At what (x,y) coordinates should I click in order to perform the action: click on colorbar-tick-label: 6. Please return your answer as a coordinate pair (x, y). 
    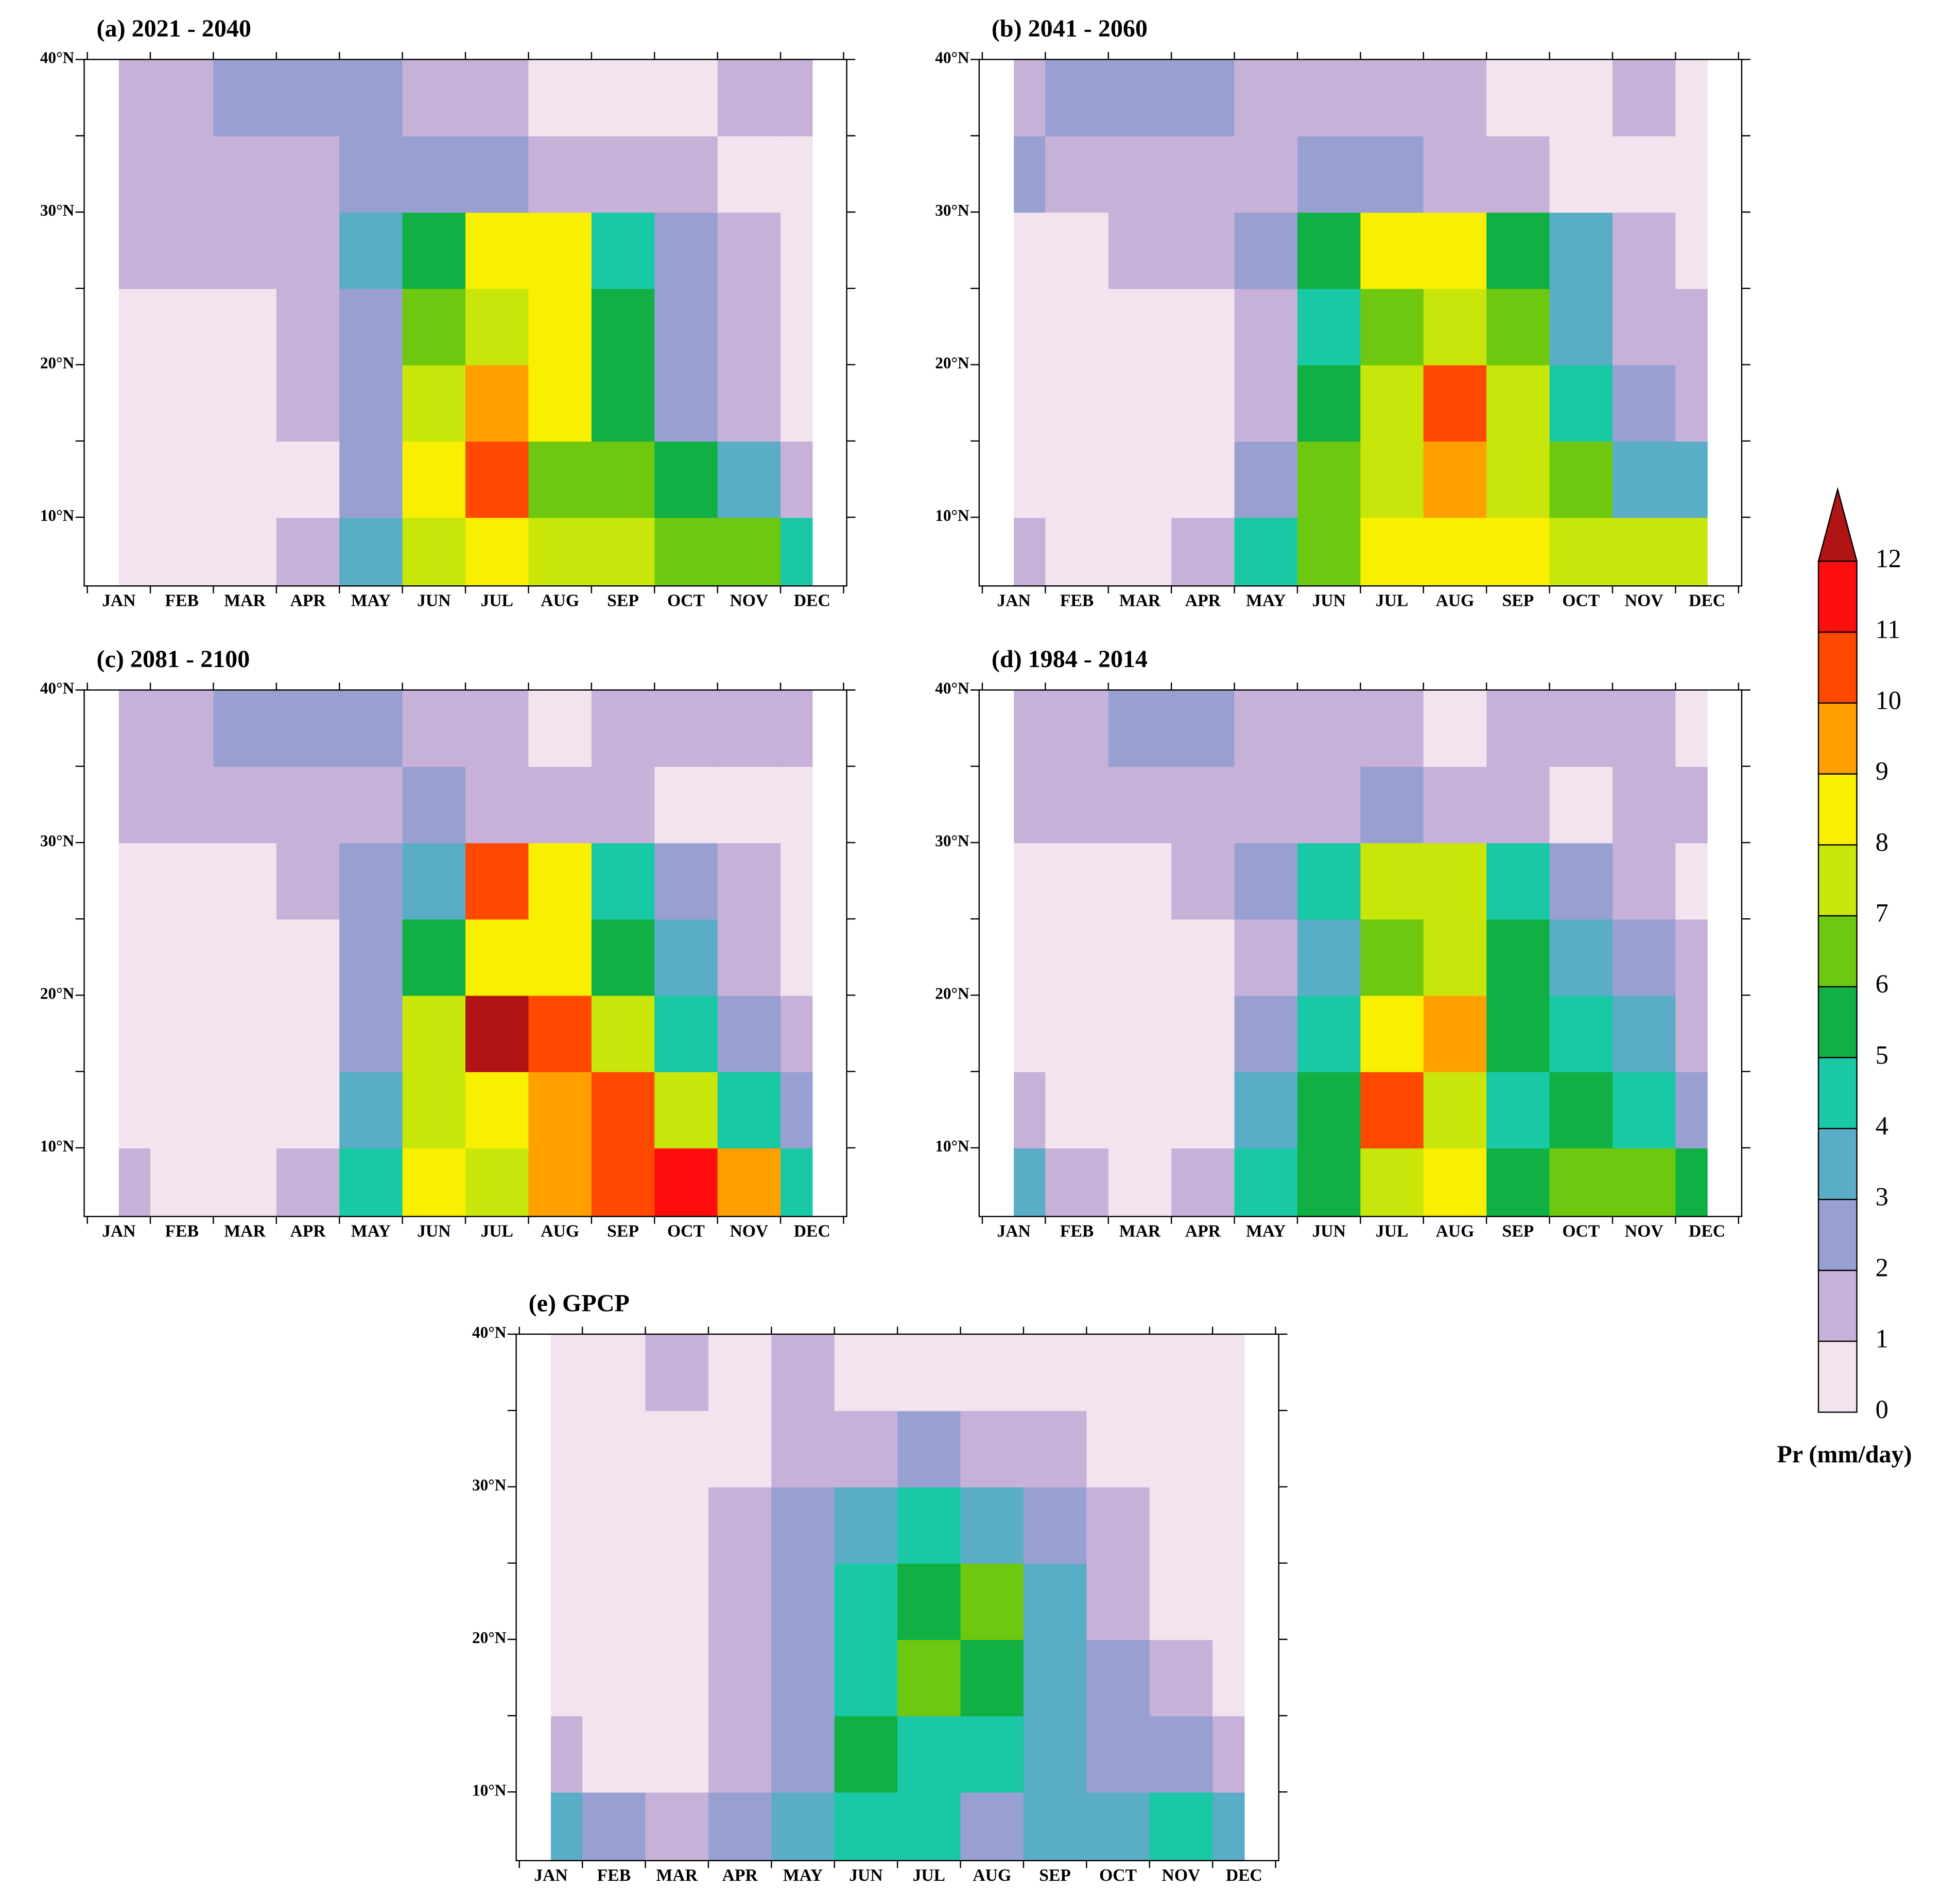
    Looking at the image, I should click on (1882, 983).